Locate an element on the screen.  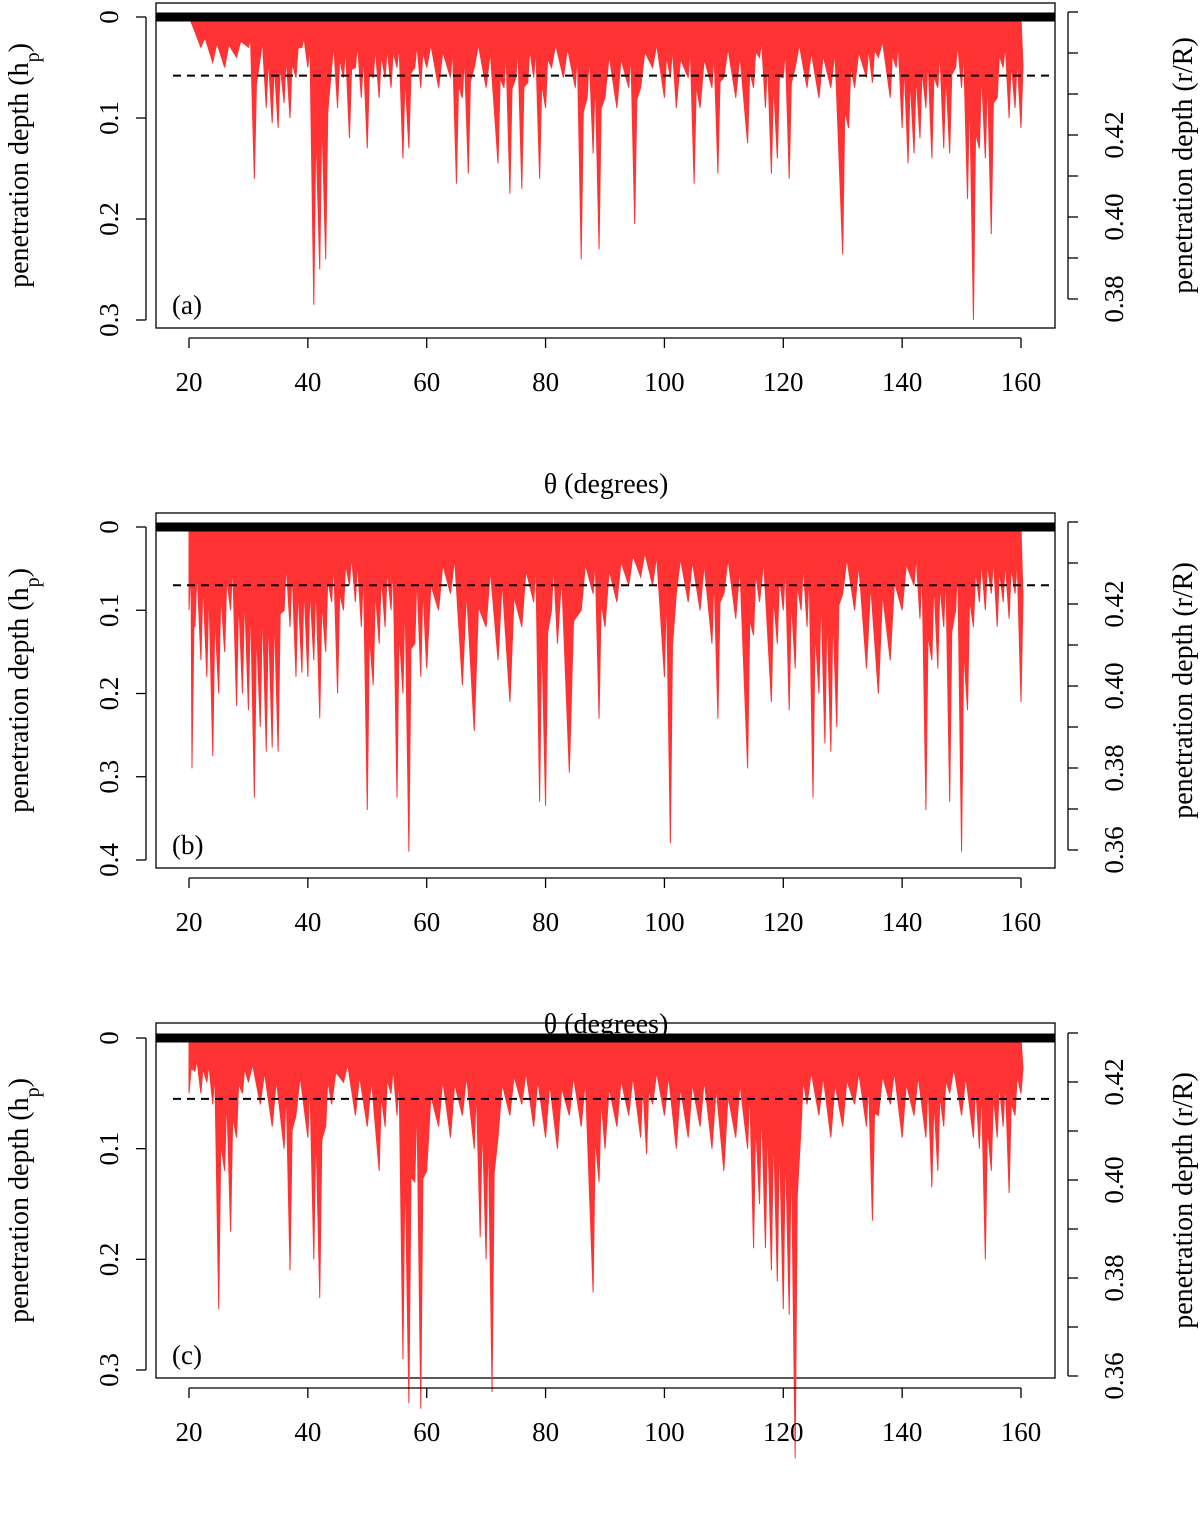
panel-label: (c) is located at coordinates (187, 1355).